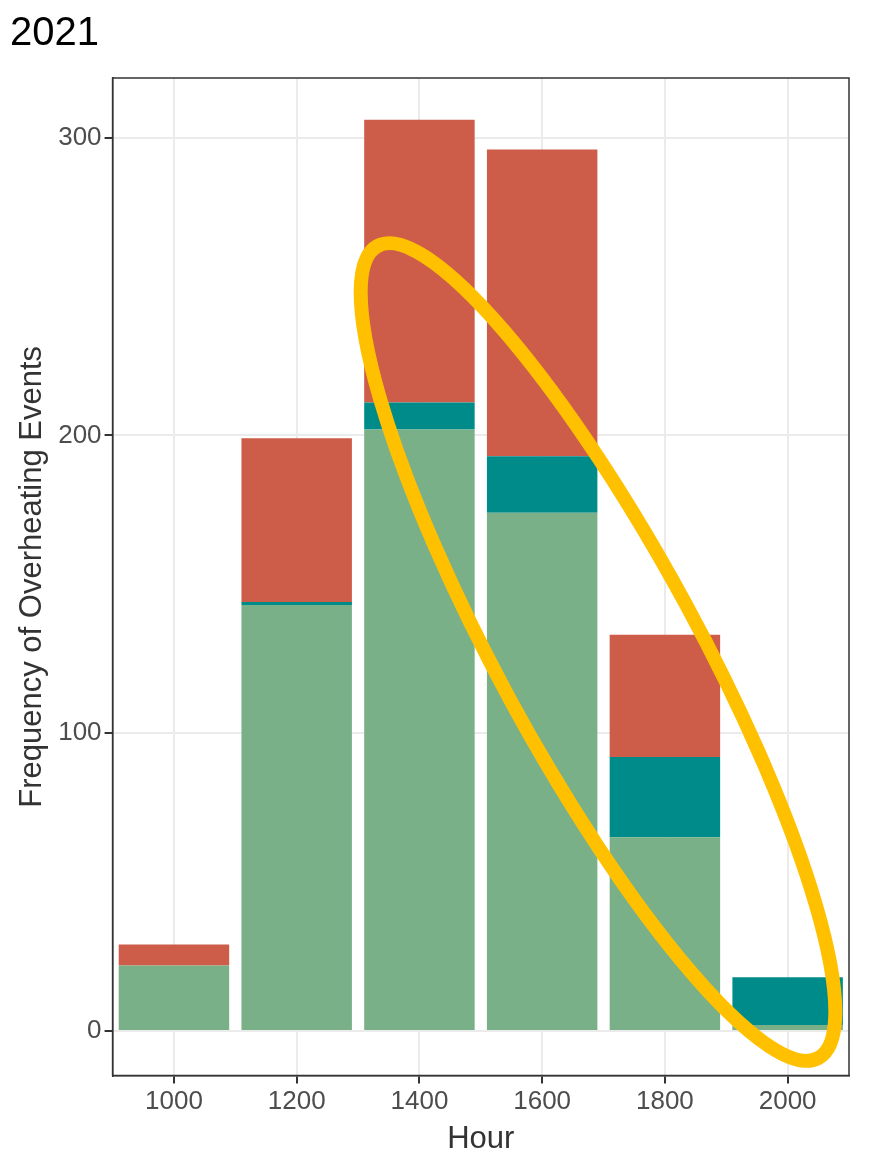  What do you see at coordinates (54, 31) in the screenshot?
I see `chart-title: 2021` at bounding box center [54, 31].